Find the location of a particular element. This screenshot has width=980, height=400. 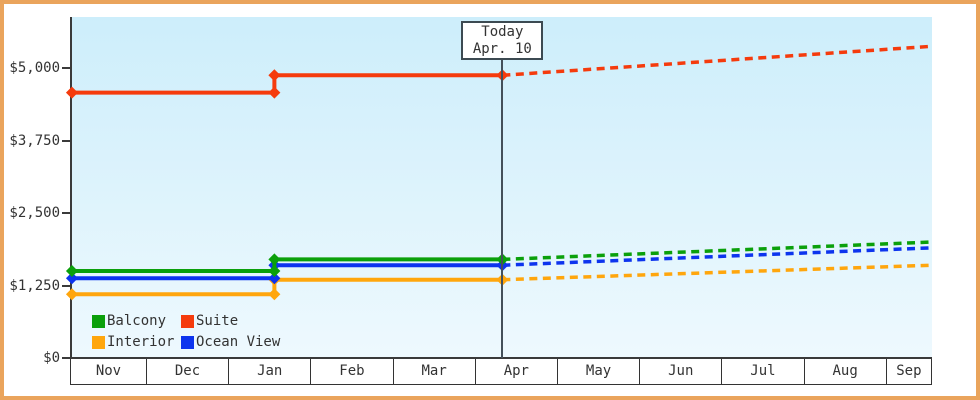

today-date-label: Apr. 10 is located at coordinates (502, 48).